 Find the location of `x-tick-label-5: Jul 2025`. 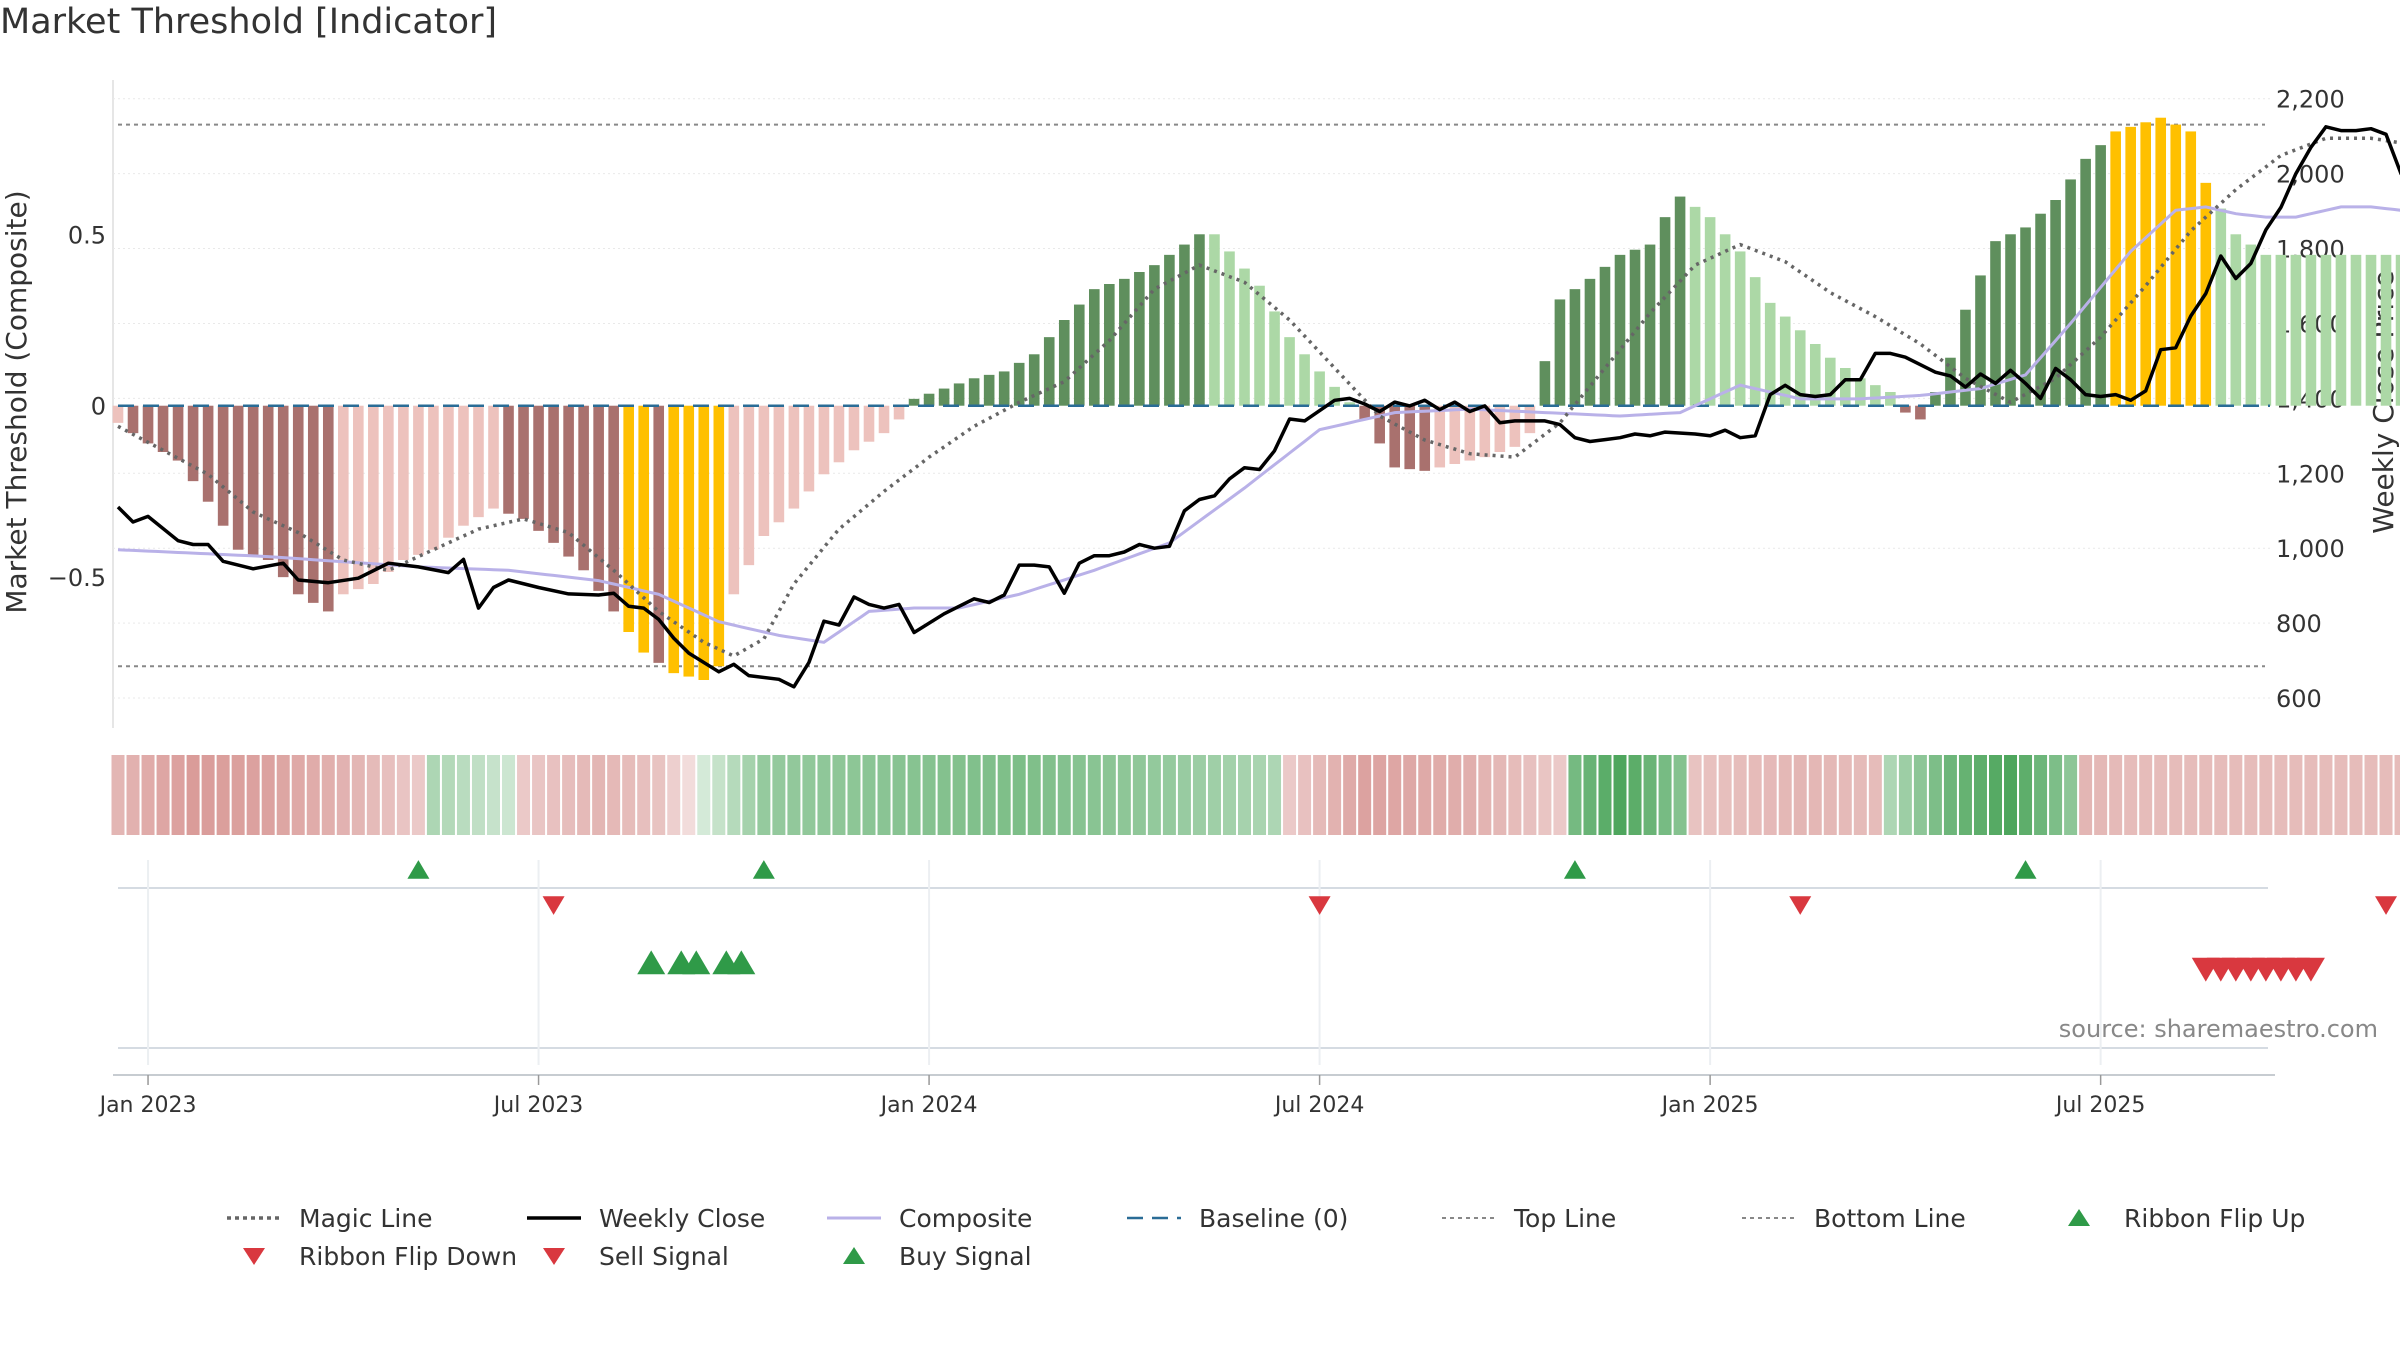

x-tick-label-5: Jul 2025 is located at coordinates (2100, 1105).